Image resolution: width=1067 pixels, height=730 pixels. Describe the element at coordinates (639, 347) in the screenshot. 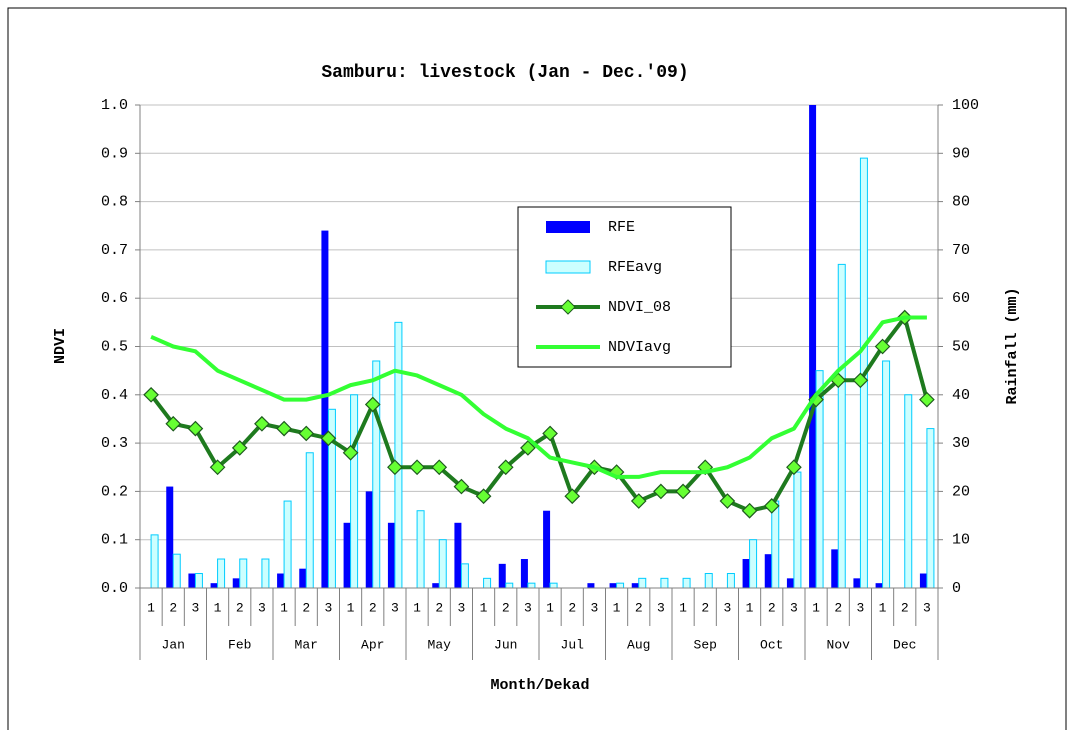

I see `legend-label: NDVIavg` at that location.